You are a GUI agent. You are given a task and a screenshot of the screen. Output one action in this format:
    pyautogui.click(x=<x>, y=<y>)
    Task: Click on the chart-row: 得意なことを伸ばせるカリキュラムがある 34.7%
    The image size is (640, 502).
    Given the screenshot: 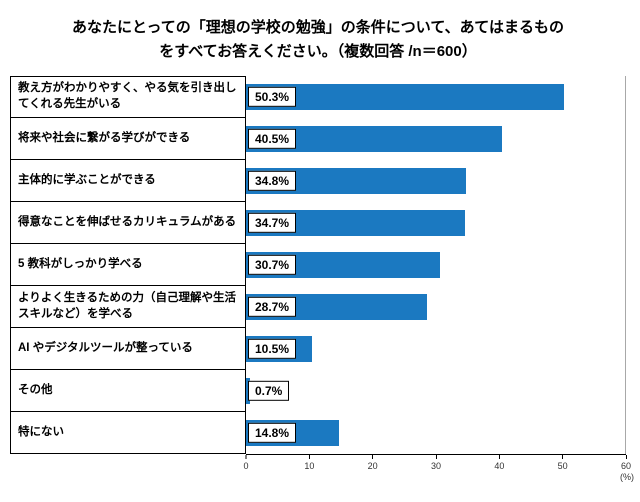 What is the action you would take?
    pyautogui.click(x=318, y=223)
    